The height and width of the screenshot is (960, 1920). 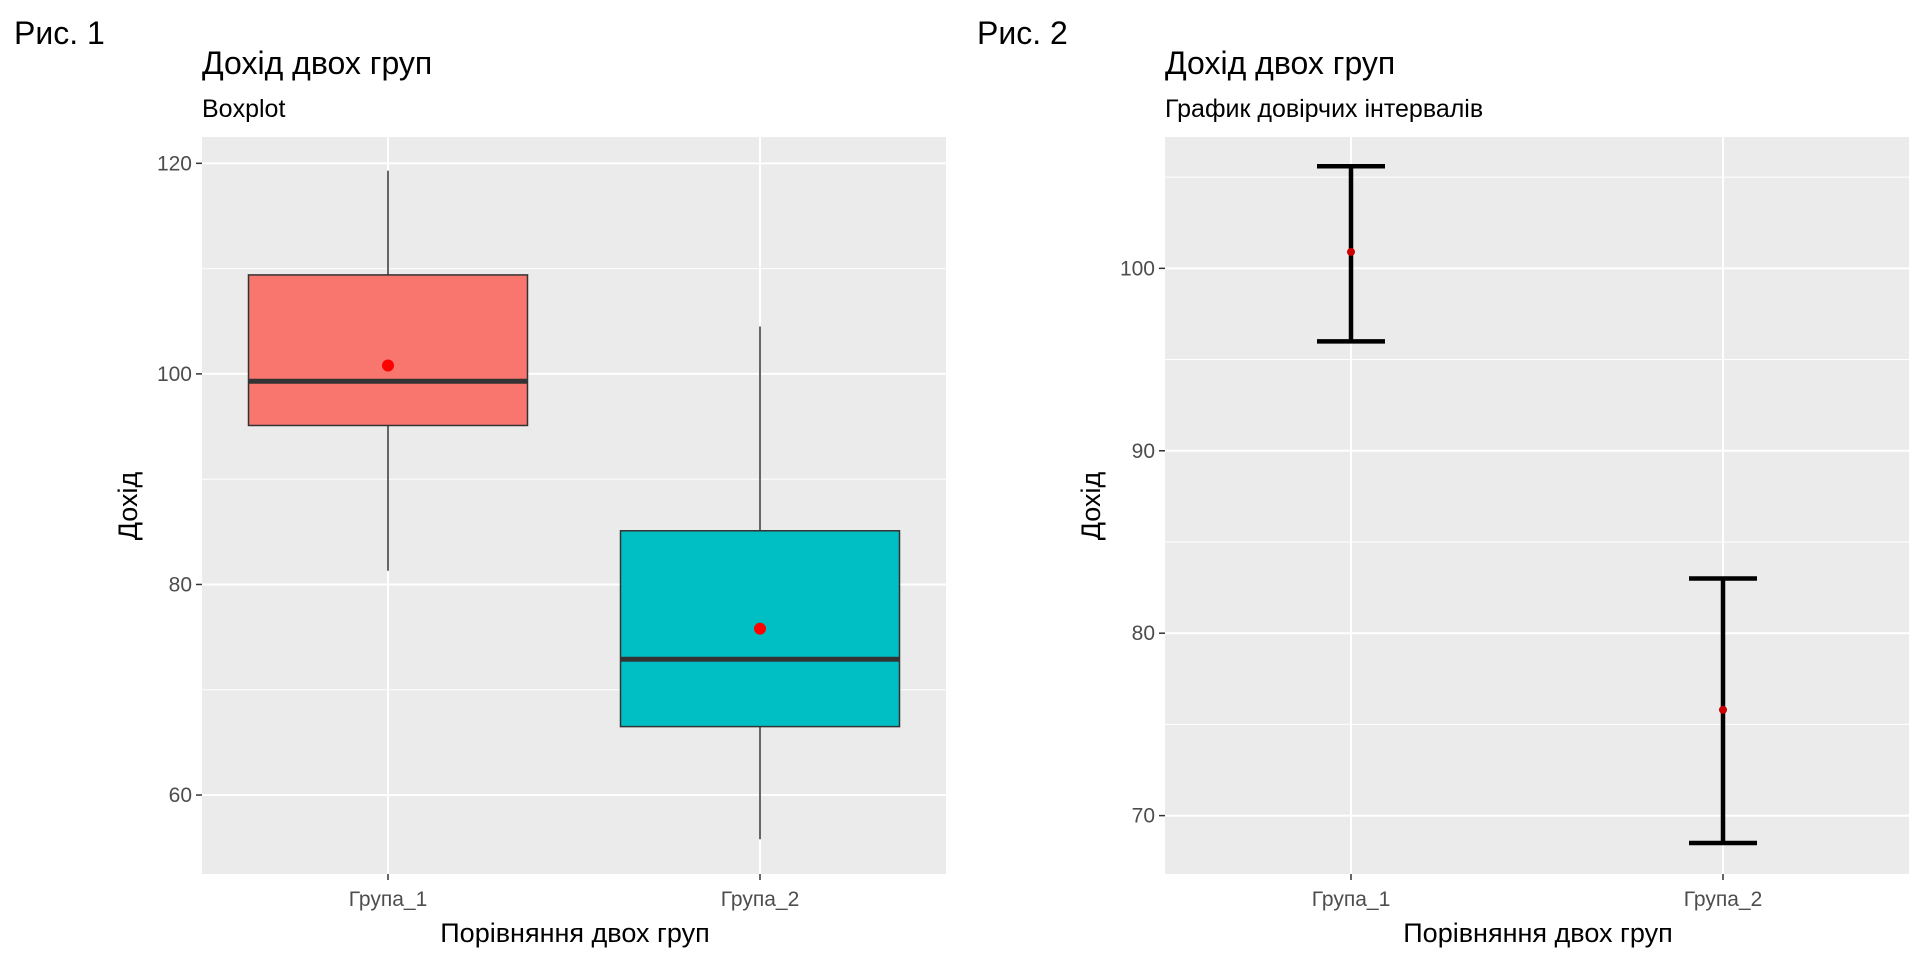 What do you see at coordinates (1280, 63) in the screenshot?
I see `chart-2-title: Дохід двох груп` at bounding box center [1280, 63].